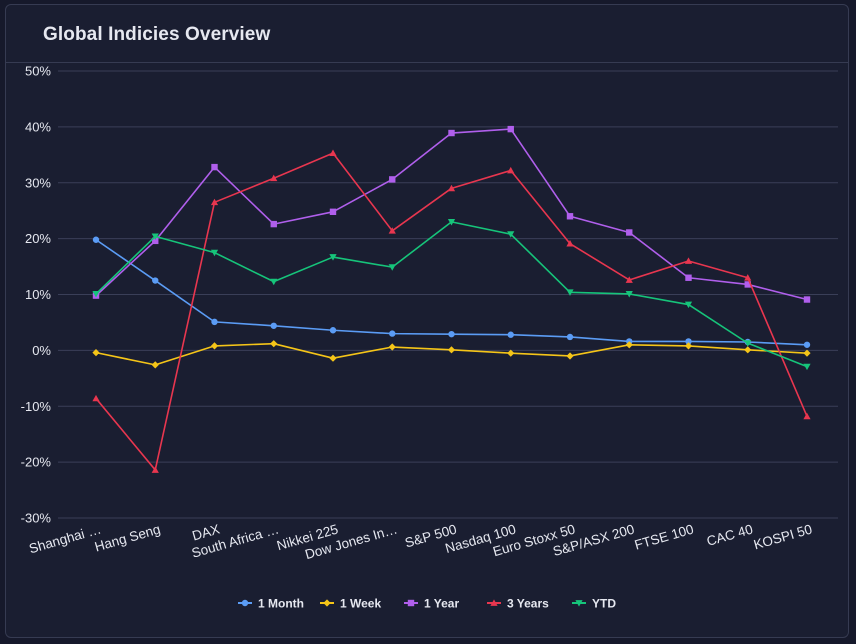 The height and width of the screenshot is (644, 856). I want to click on legend-item-1-week: 1 Week, so click(350, 603).